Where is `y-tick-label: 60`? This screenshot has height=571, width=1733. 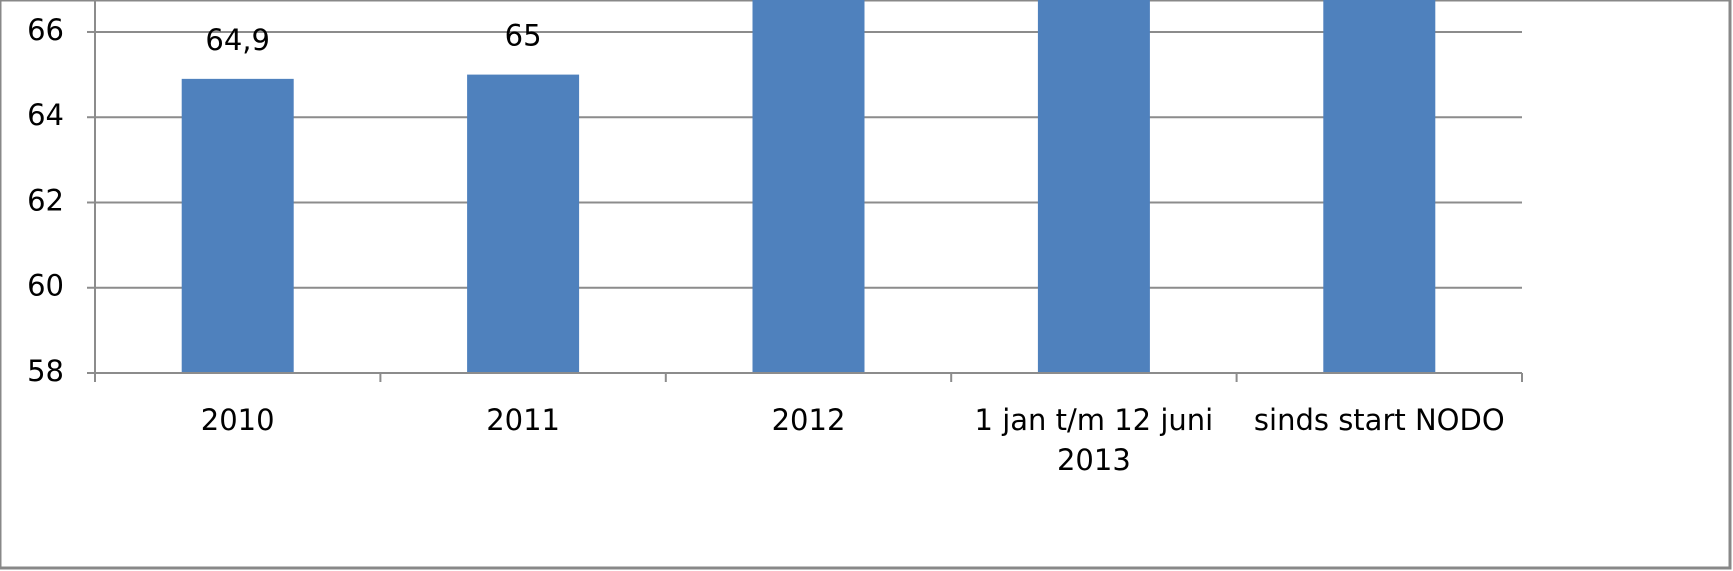 y-tick-label: 60 is located at coordinates (45, 286).